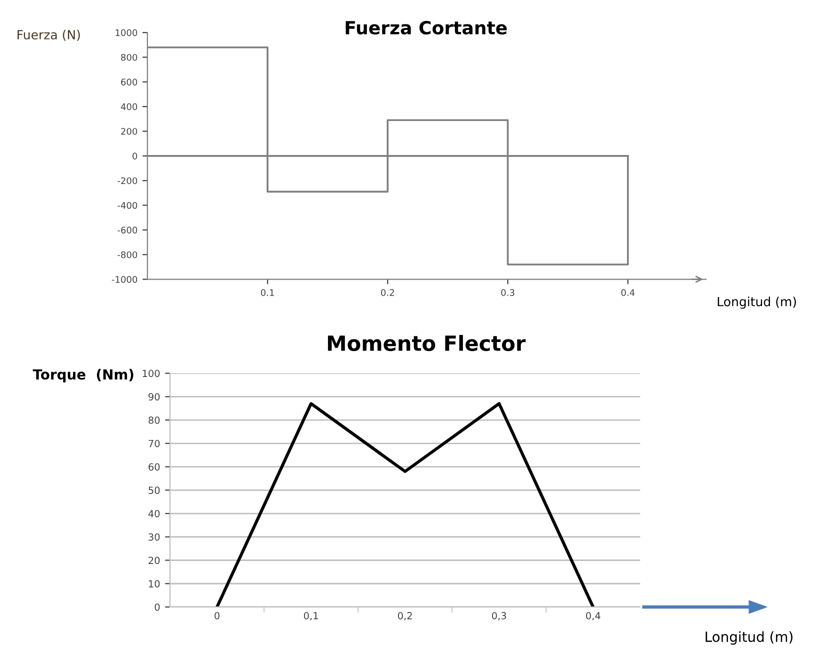  Describe the element at coordinates (154, 584) in the screenshot. I see `y-tick-label: 10` at that location.